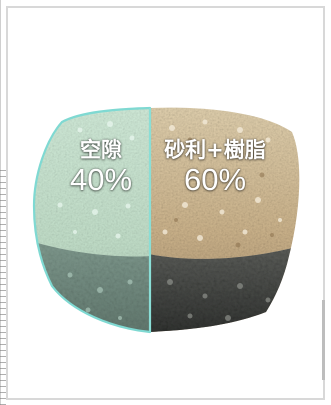 This screenshot has width=331, height=405. I want to click on gravel-resin-label: 砂利+樹脂 60%, so click(215, 167).